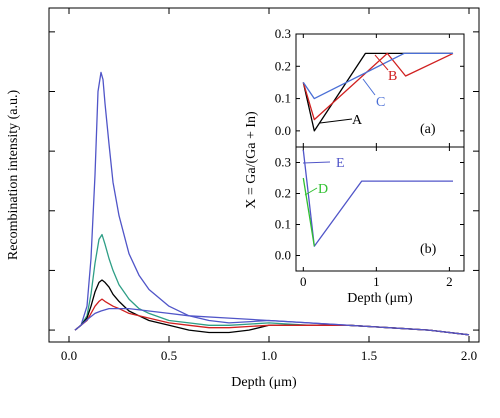 The height and width of the screenshot is (418, 500). I want to click on inset-series-line-e, so click(377, 198).